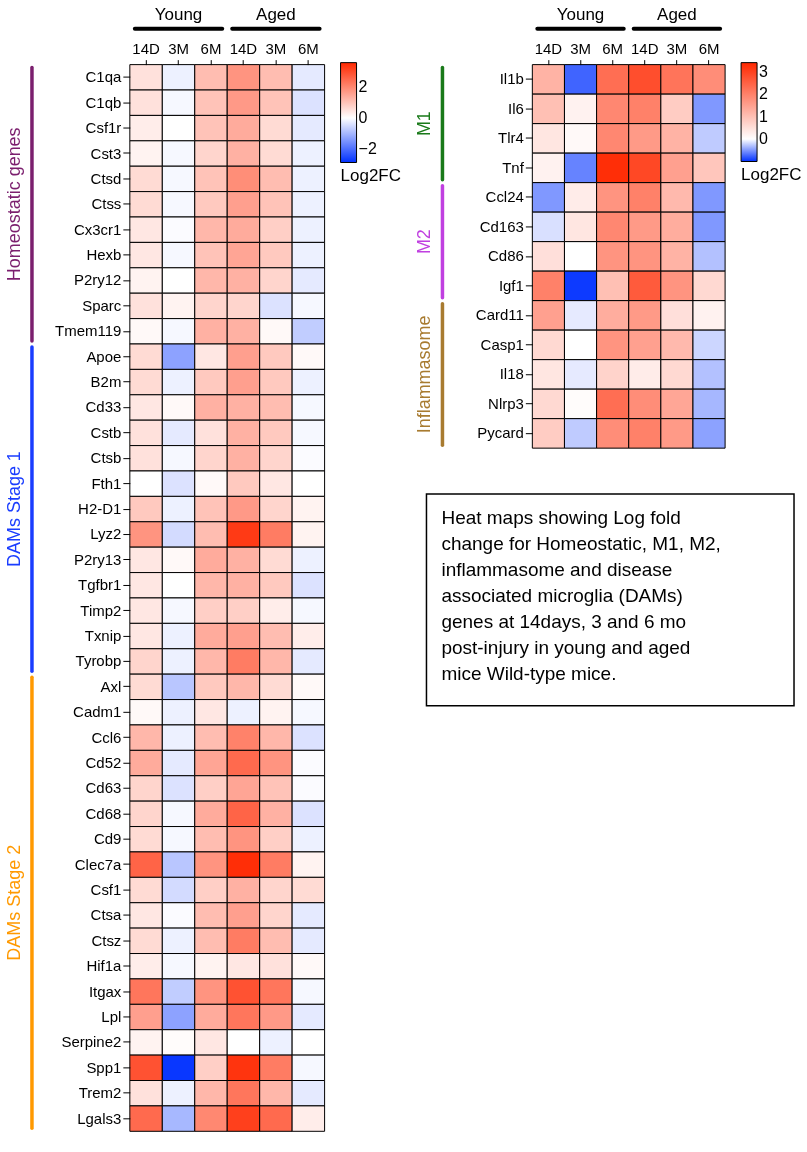 The height and width of the screenshot is (1152, 807). What do you see at coordinates (13, 902) in the screenshot?
I see `text: DAMs Stage 2` at bounding box center [13, 902].